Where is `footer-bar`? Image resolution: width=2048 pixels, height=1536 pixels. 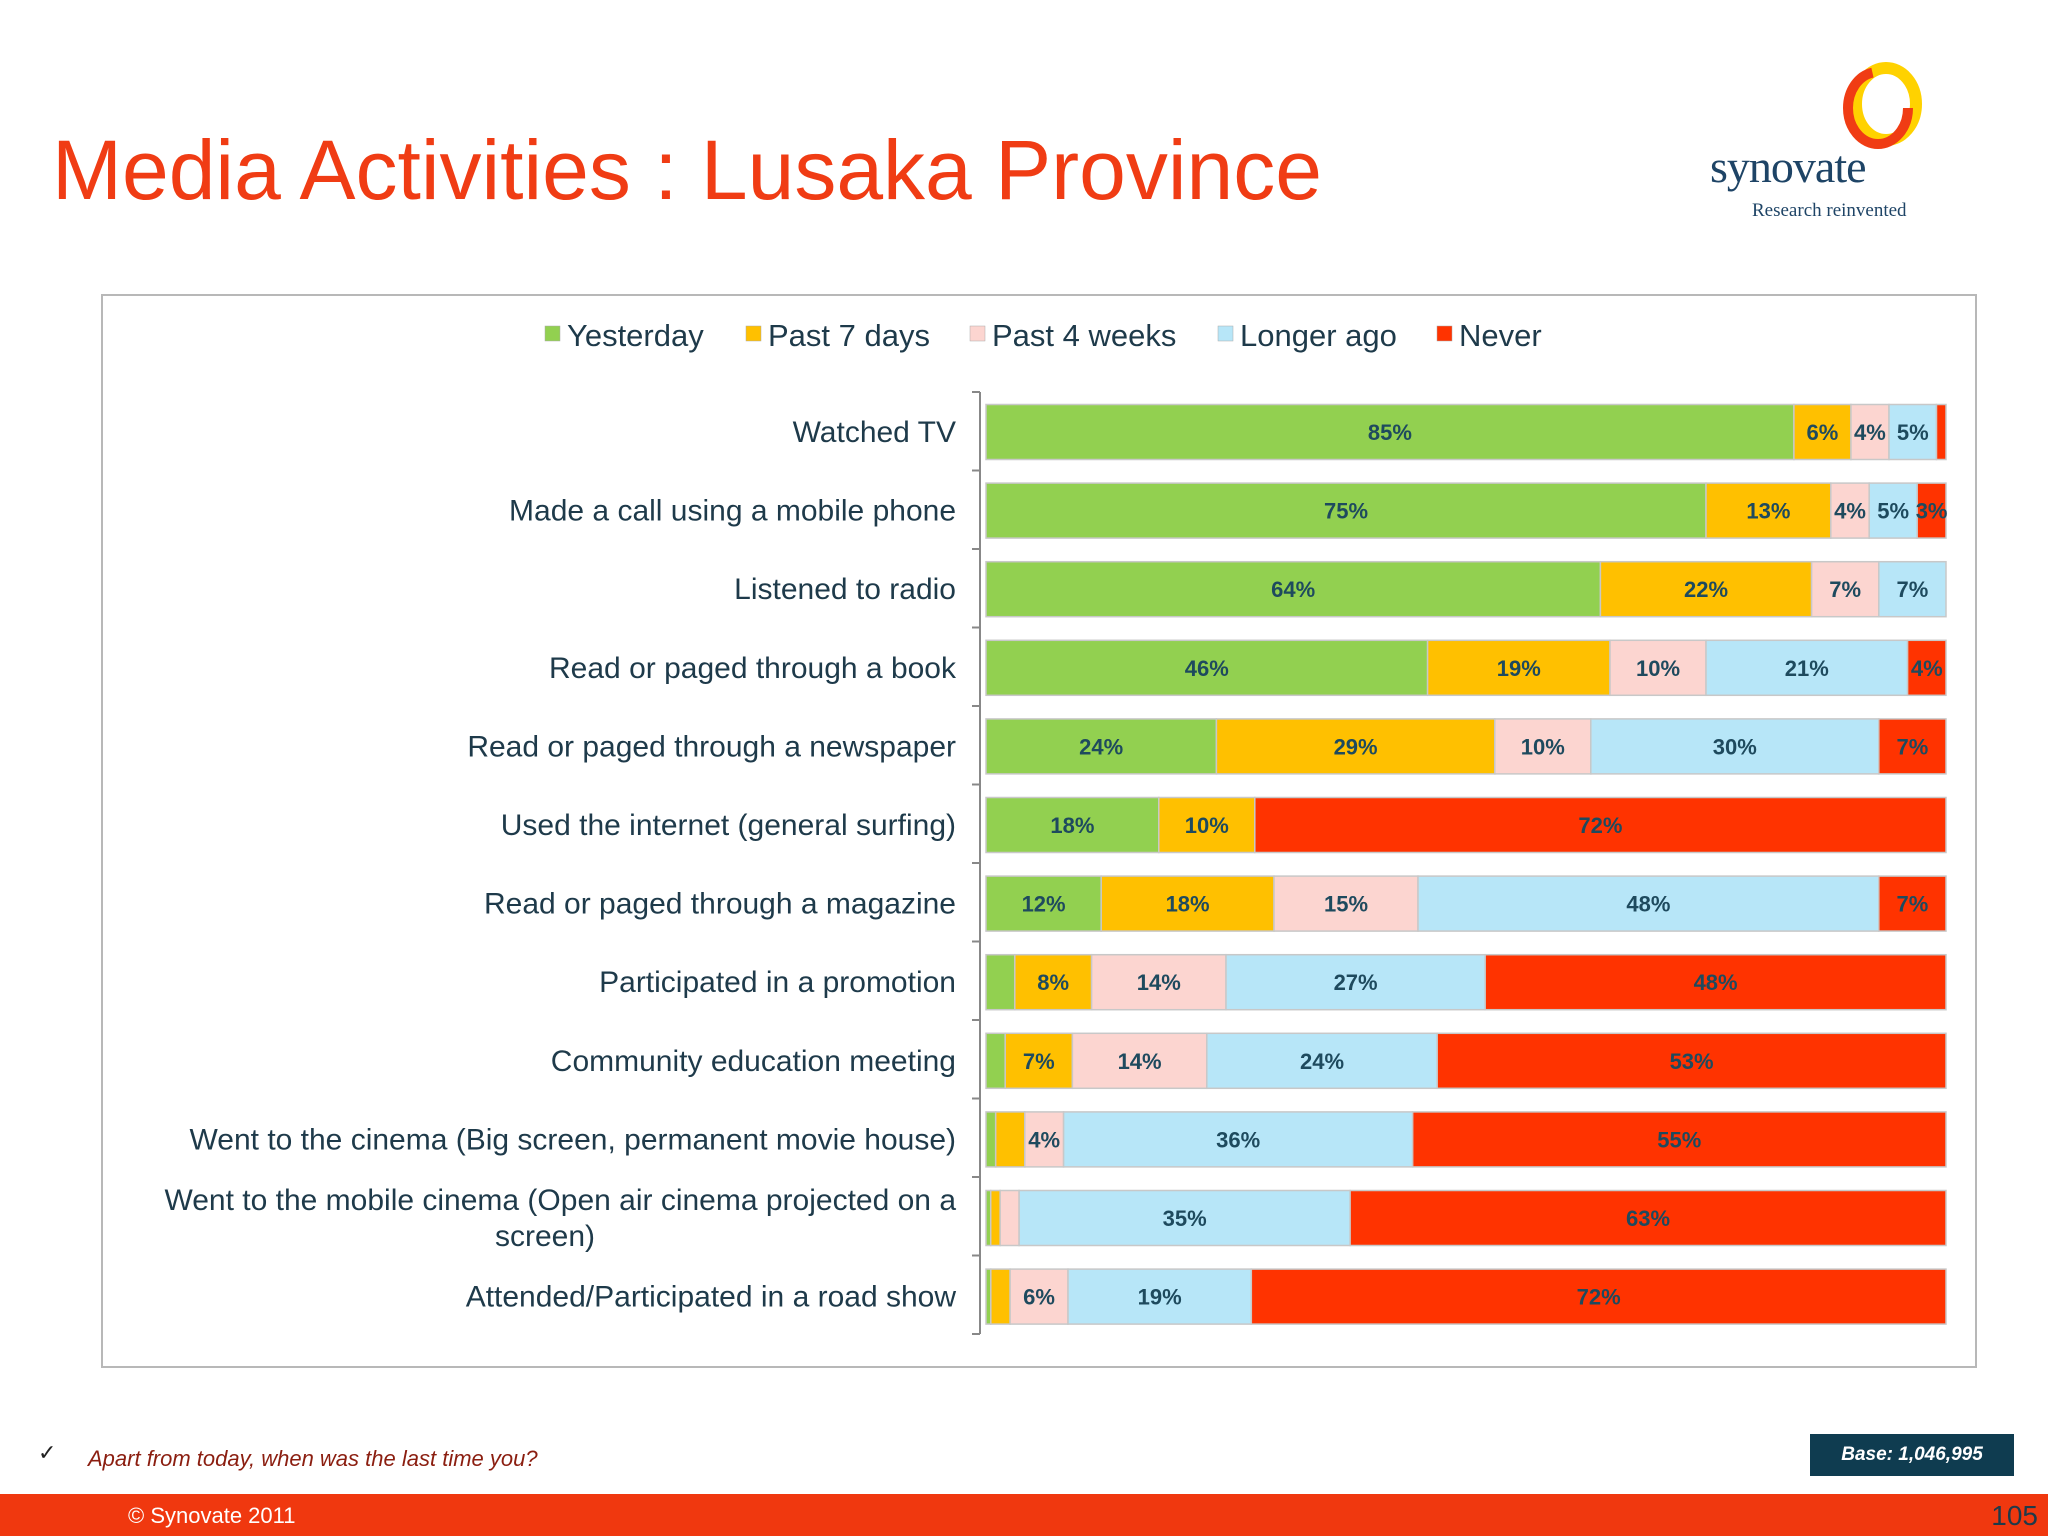 footer-bar is located at coordinates (1024, 1515).